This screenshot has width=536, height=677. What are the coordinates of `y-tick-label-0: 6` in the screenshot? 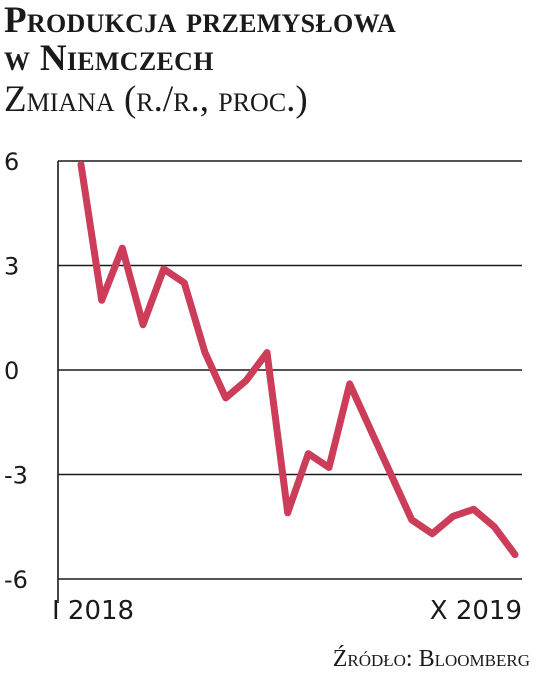 It's located at (11, 162).